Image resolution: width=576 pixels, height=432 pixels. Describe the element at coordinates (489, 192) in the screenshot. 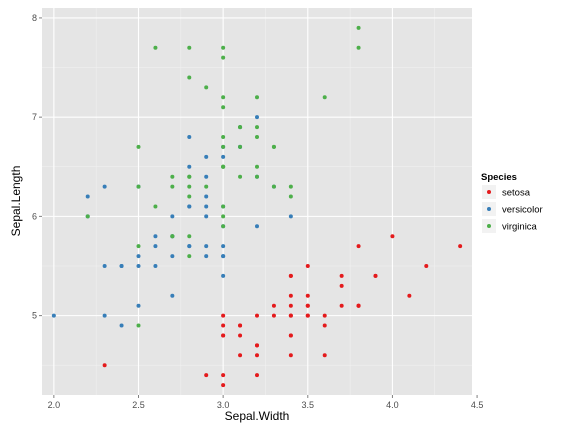

I see `legend-key-setosa` at that location.